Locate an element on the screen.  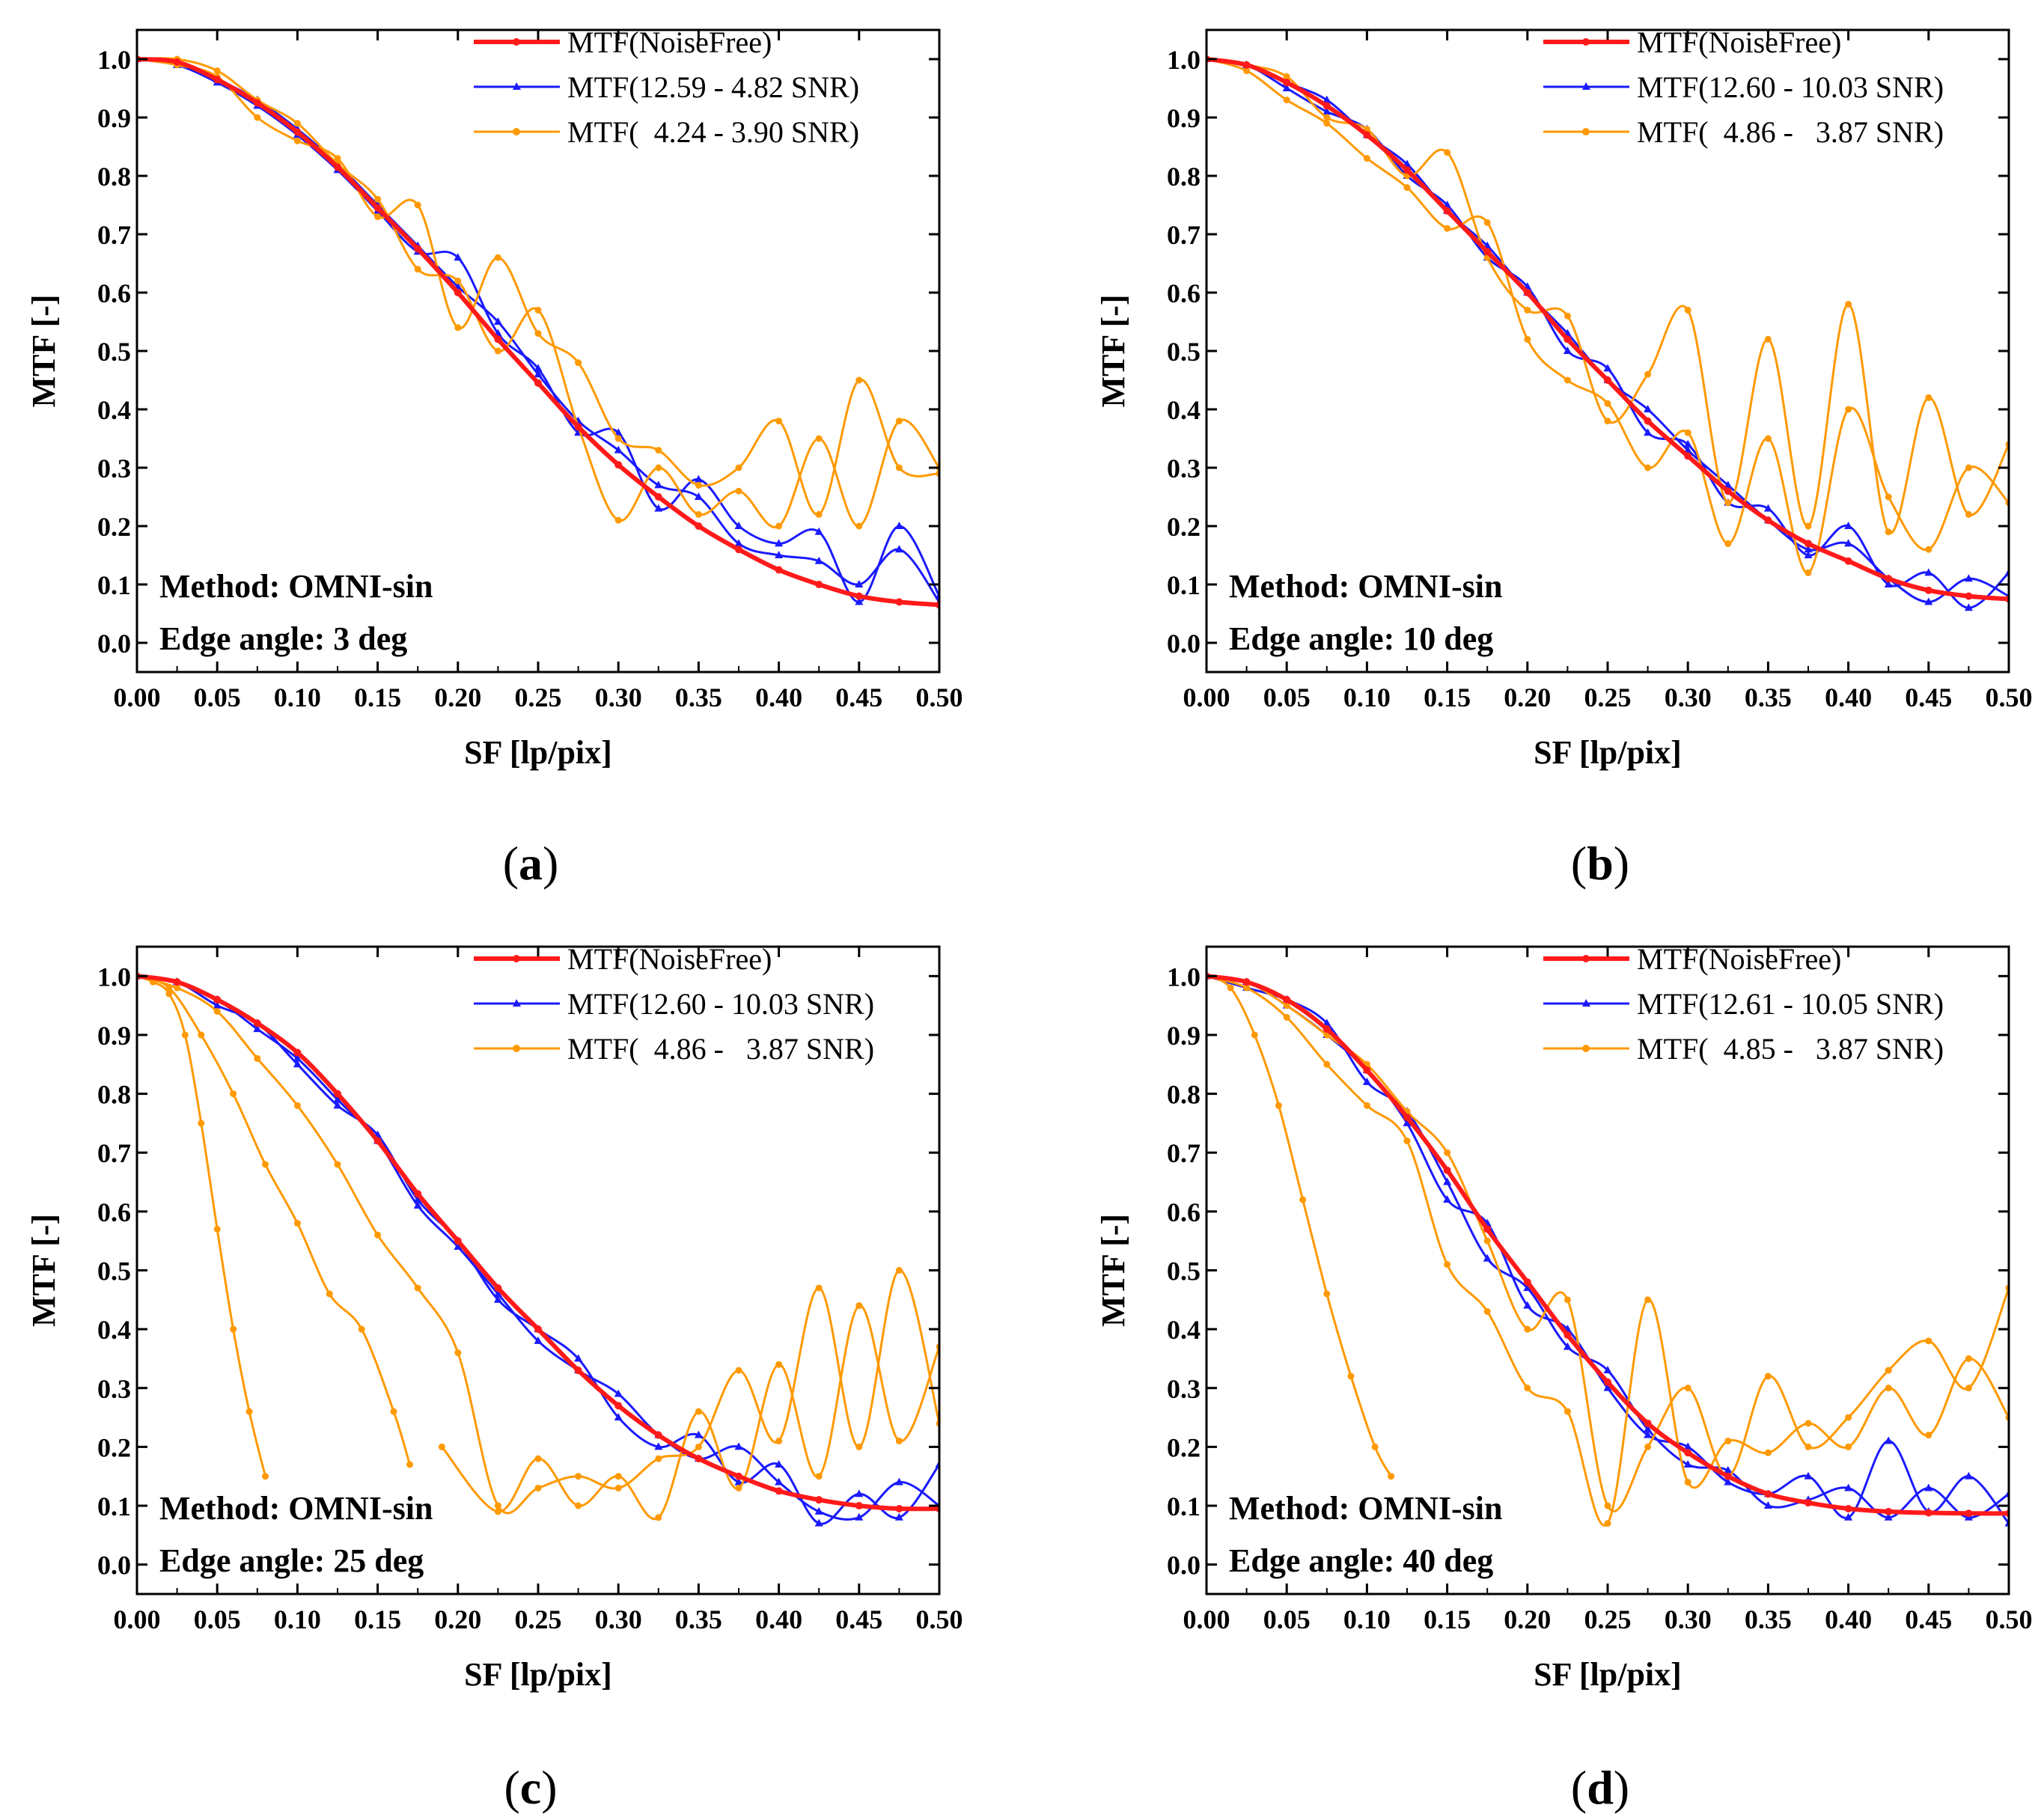
edge-angle-annotation: Edge angle: 3 deg is located at coordinates (283, 638).